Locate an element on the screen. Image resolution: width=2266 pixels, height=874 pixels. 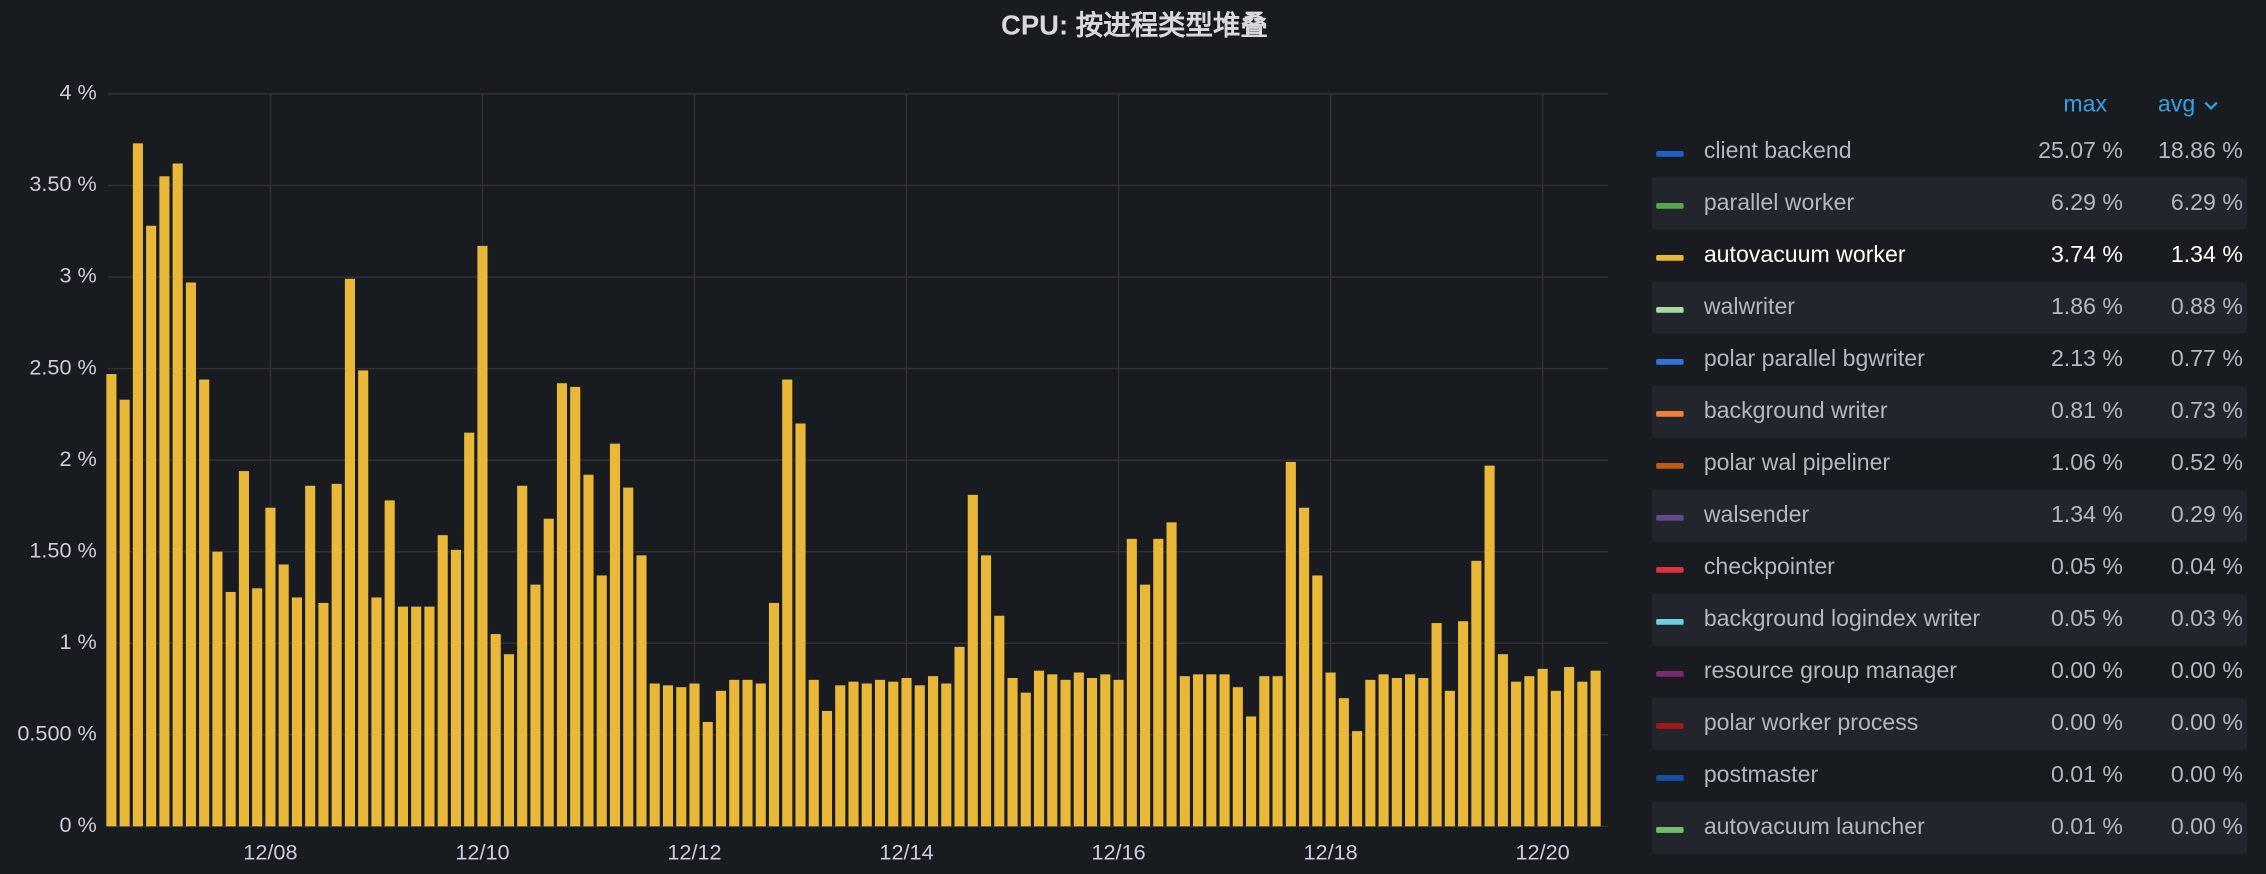
legend-avg: 0.52 % is located at coordinates (2207, 462).